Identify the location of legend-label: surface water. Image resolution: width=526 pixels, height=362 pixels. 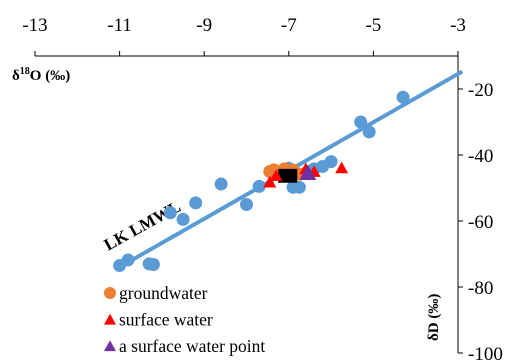
(166, 320).